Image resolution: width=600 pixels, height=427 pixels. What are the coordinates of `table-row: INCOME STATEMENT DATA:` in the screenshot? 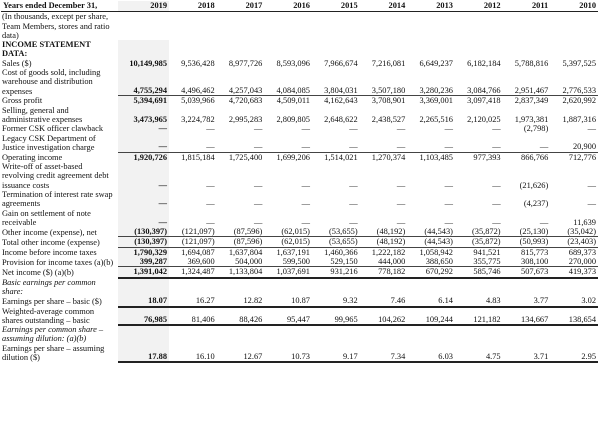 It's located at (299, 49).